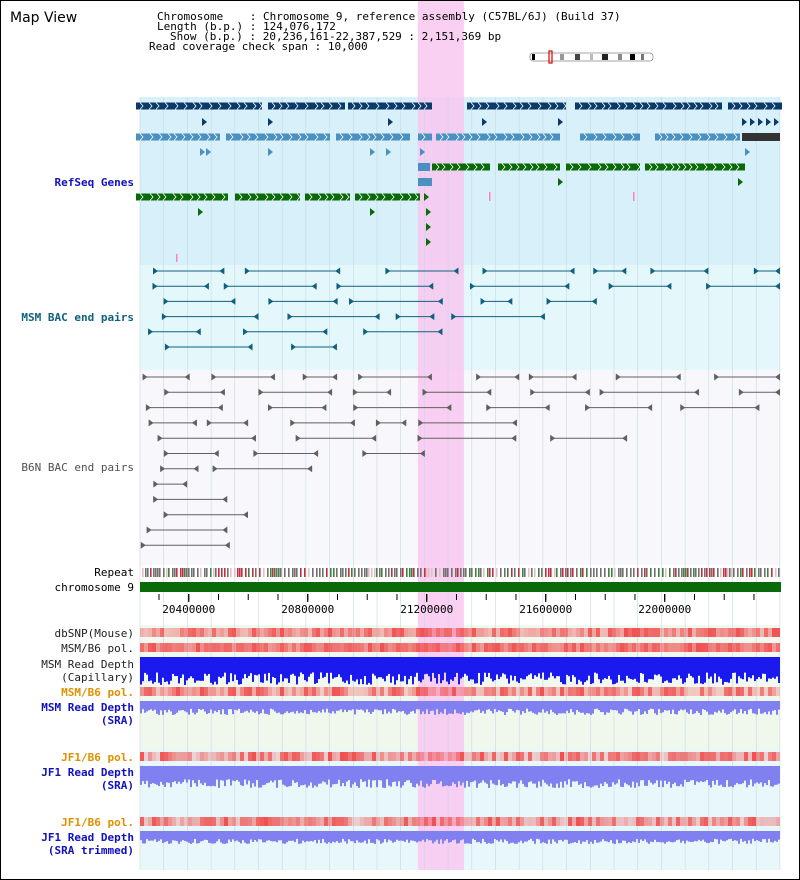  What do you see at coordinates (94, 182) in the screenshot?
I see `track-label-refseq: RefSeq Genes` at bounding box center [94, 182].